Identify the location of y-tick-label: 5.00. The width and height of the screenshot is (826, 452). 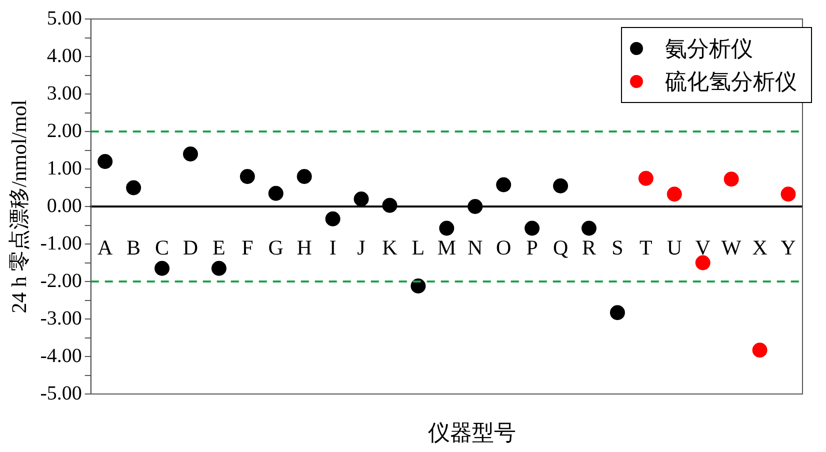
(64, 18).